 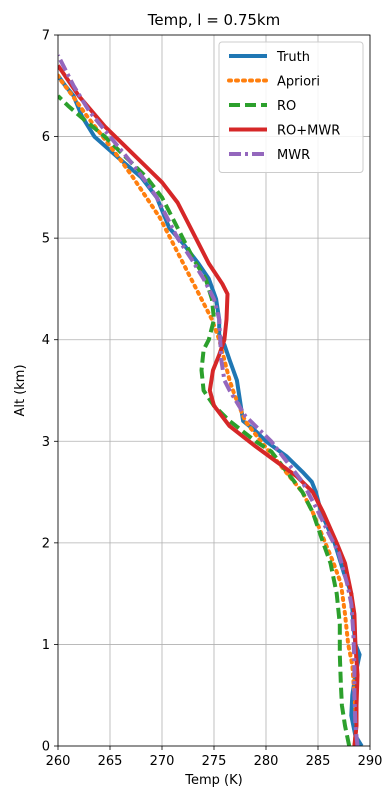 I want to click on x-tick-label: 270, so click(x=162, y=761).